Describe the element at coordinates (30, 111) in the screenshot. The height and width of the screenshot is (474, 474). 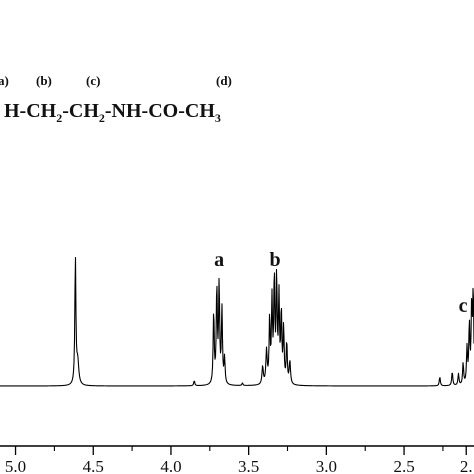
I see `formula-head: H-CH` at that location.